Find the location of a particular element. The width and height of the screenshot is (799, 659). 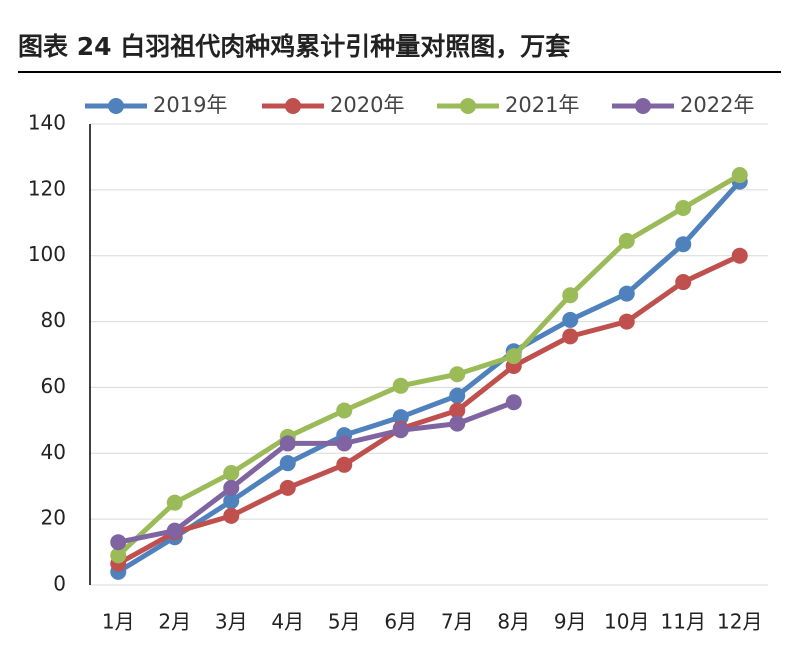

y-tick-label: 40 is located at coordinates (53, 452).